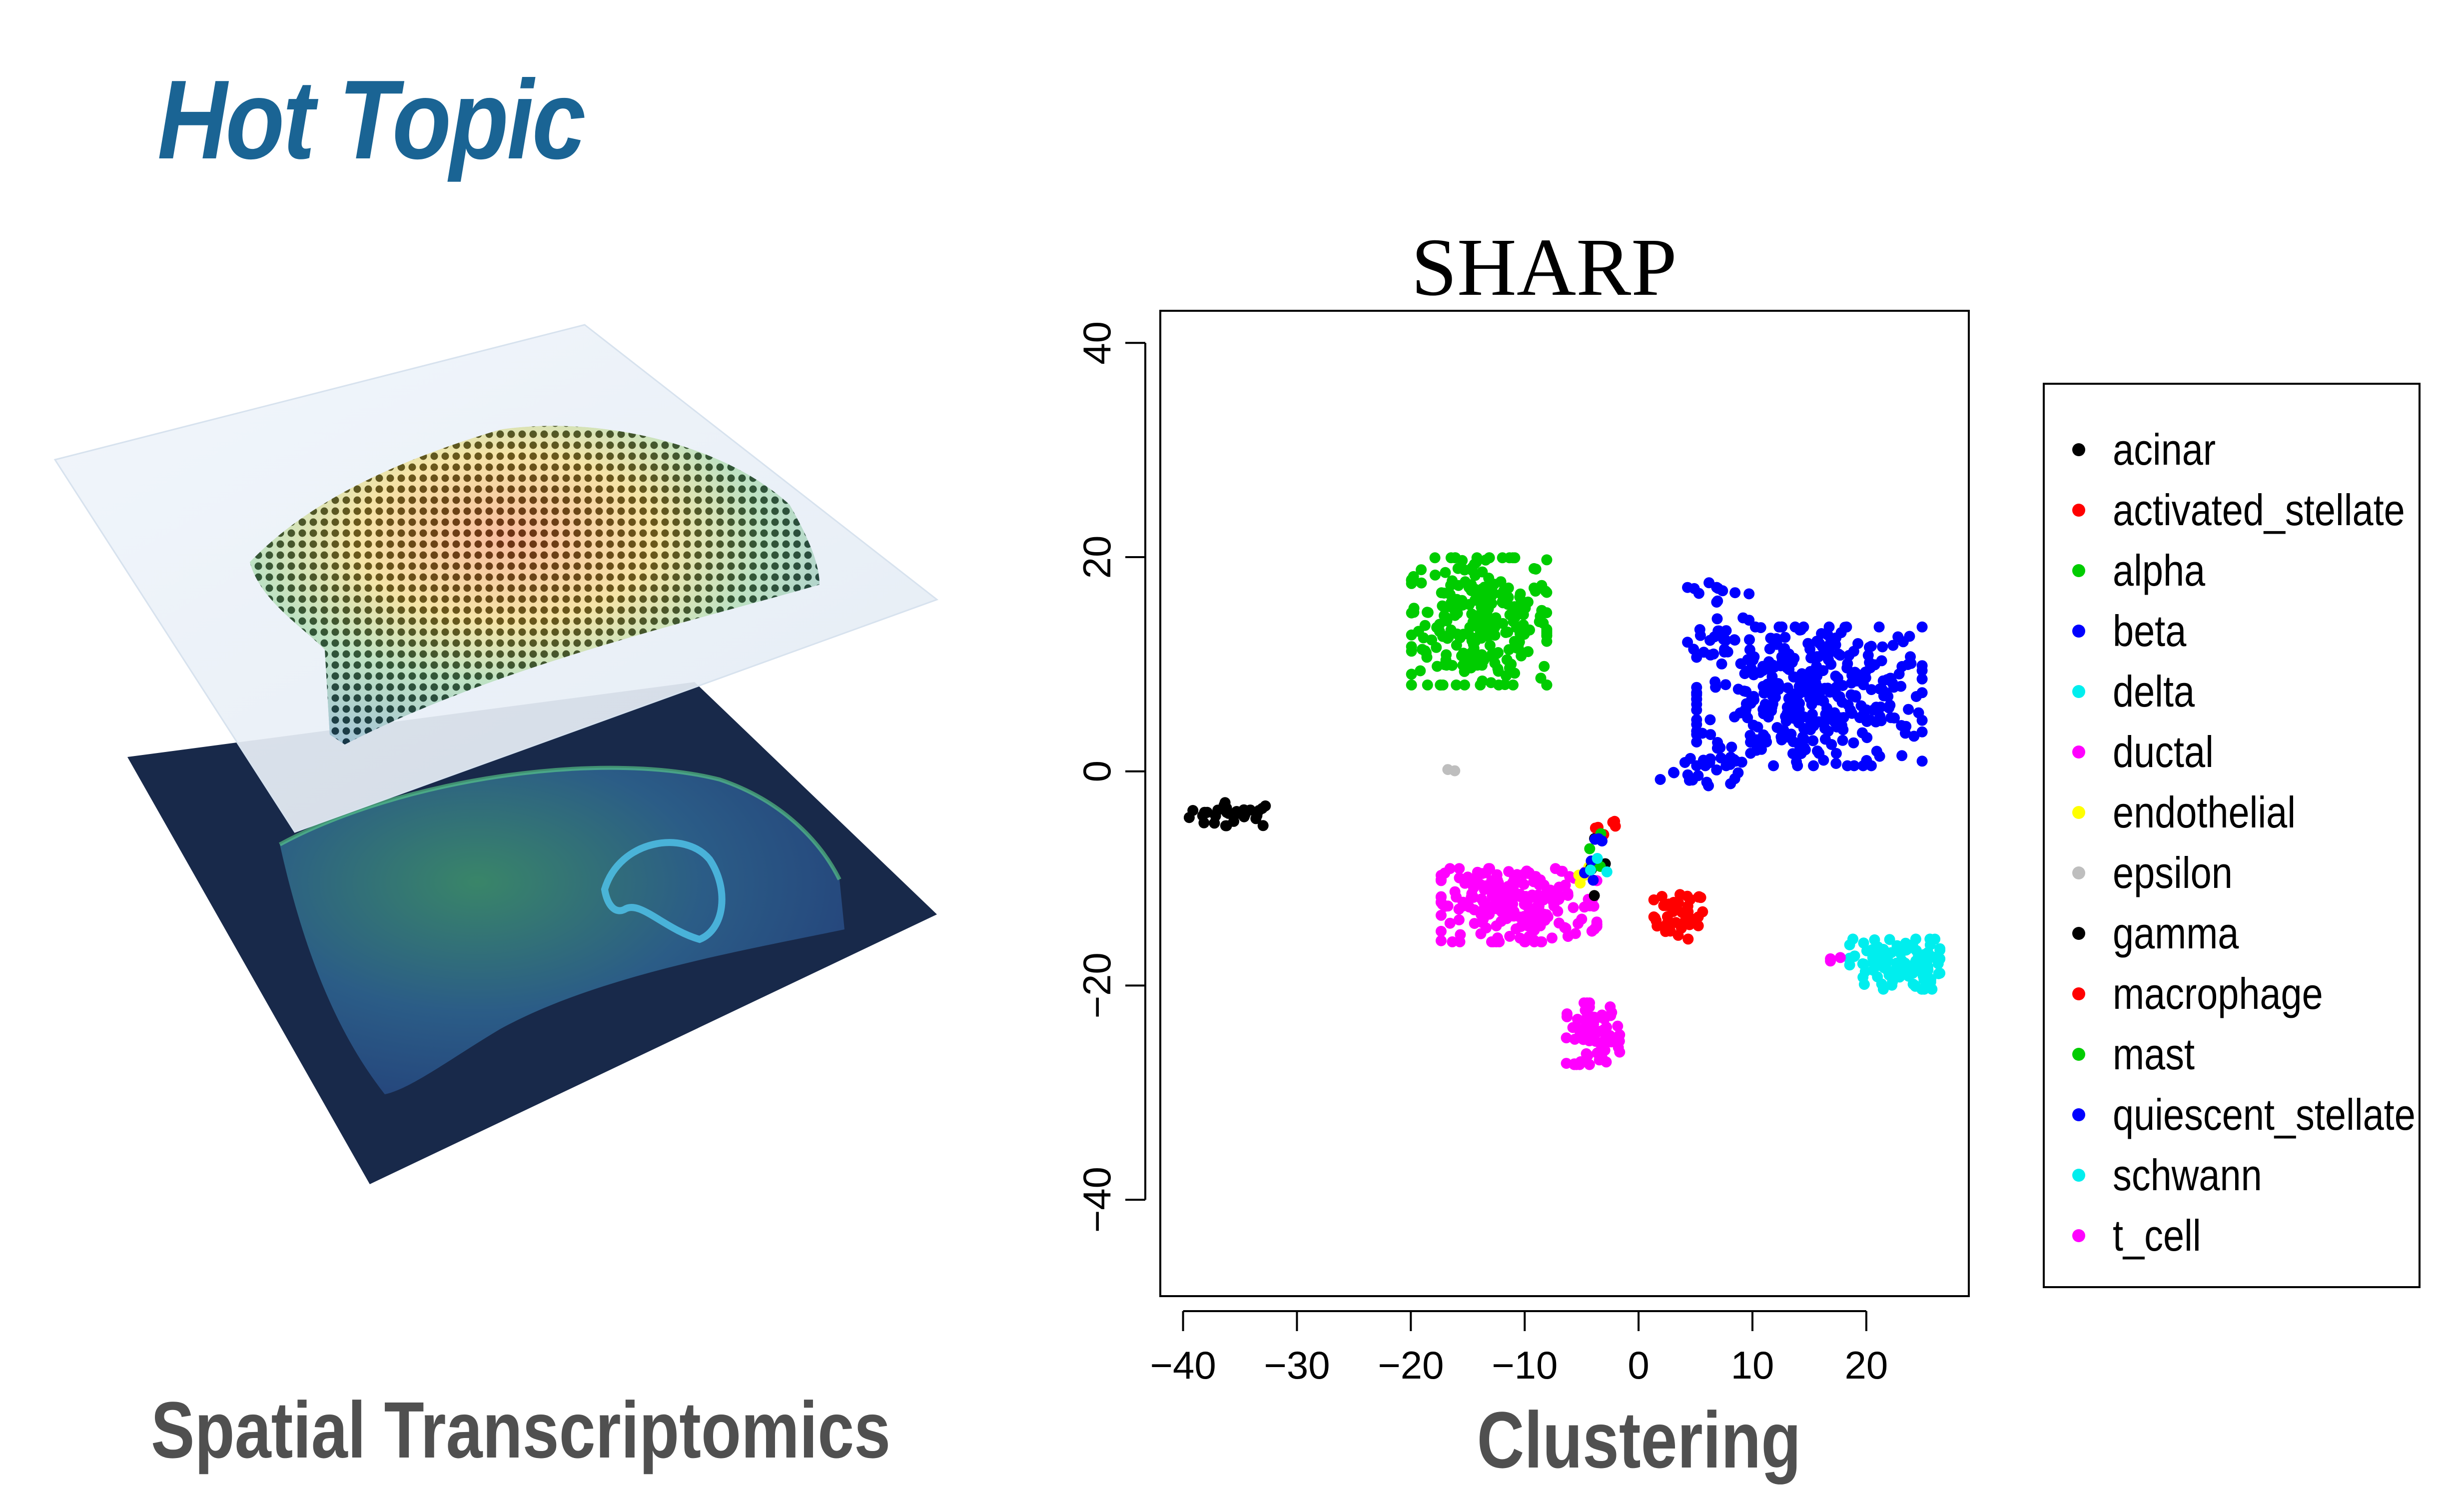  What do you see at coordinates (2078, 1235) in the screenshot?
I see `legend-marker-t_cell` at bounding box center [2078, 1235].